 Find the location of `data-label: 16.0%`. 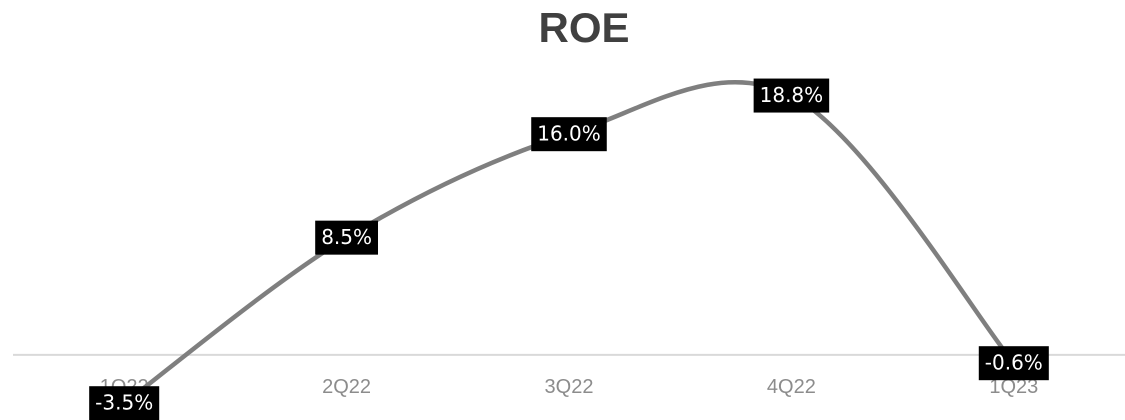

data-label: 16.0% is located at coordinates (569, 134).